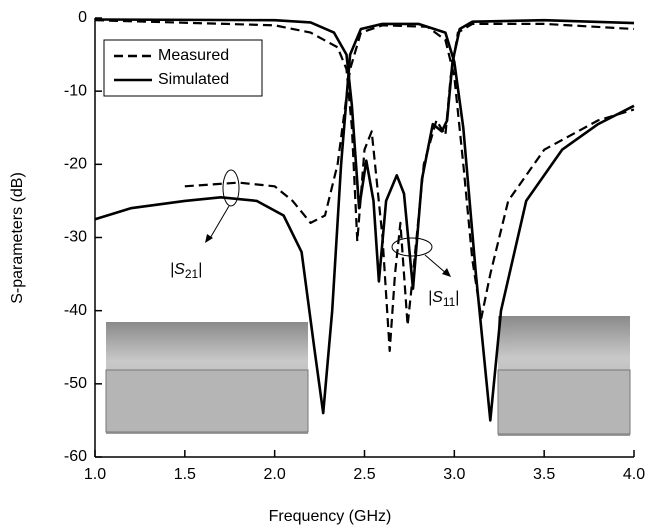 This screenshot has height=529, width=653. Describe the element at coordinates (207, 401) in the screenshot. I see `ruler-left` at that location.